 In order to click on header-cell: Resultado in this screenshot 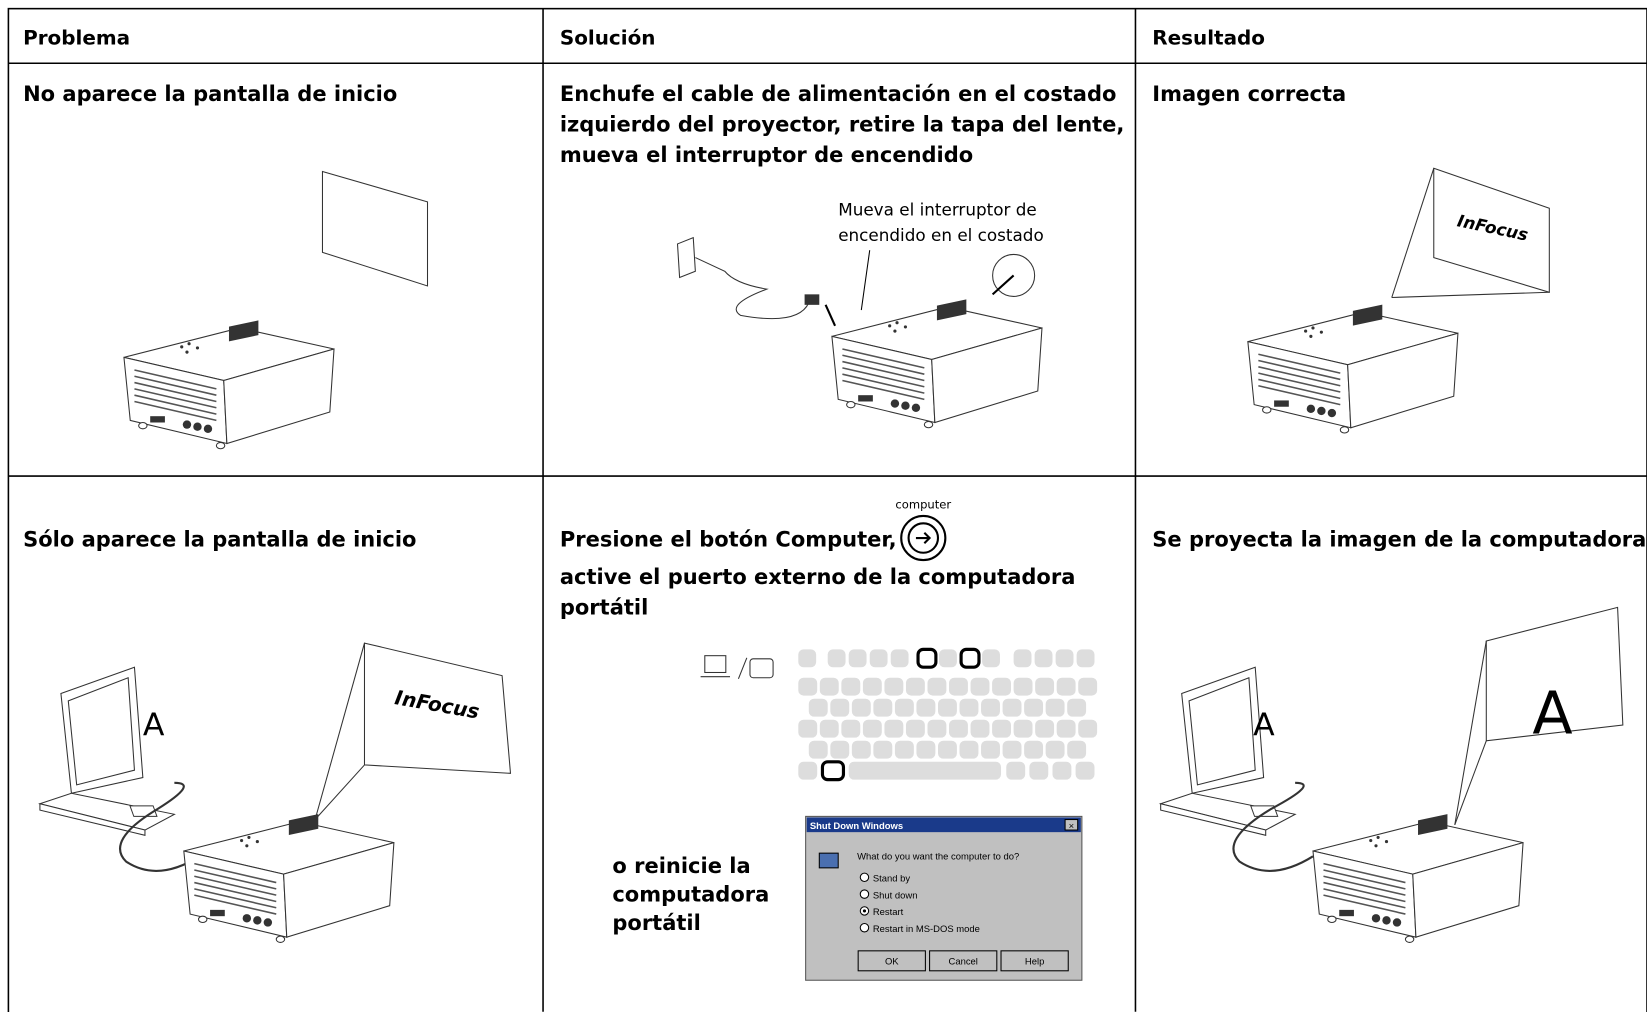, I will do `click(1208, 37)`.